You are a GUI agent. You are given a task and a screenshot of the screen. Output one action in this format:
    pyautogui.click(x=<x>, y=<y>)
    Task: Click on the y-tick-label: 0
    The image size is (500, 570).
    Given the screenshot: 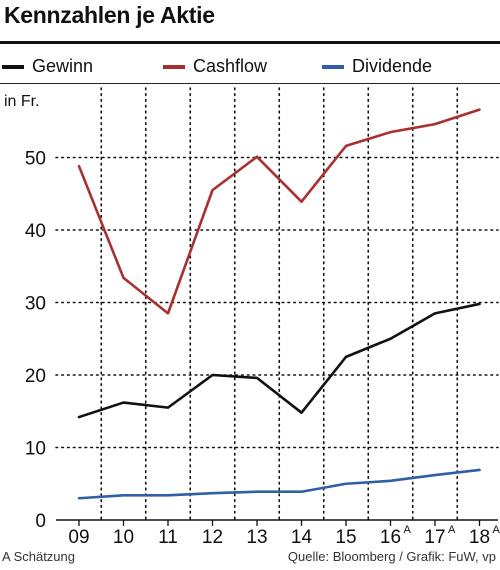 What is the action you would take?
    pyautogui.click(x=40, y=521)
    